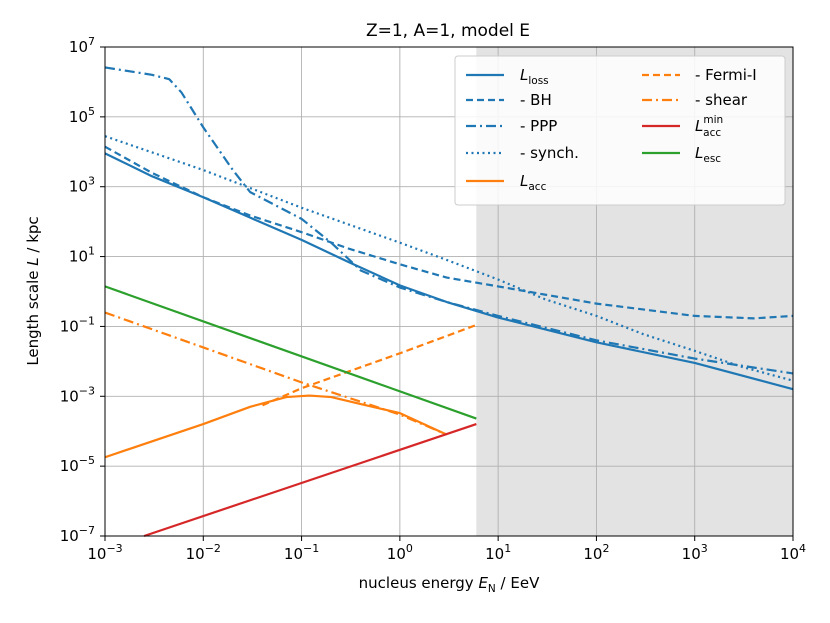 This screenshot has height=623, width=830. Describe the element at coordinates (400, 552) in the screenshot. I see `x-tick-label: 10⁰` at that location.